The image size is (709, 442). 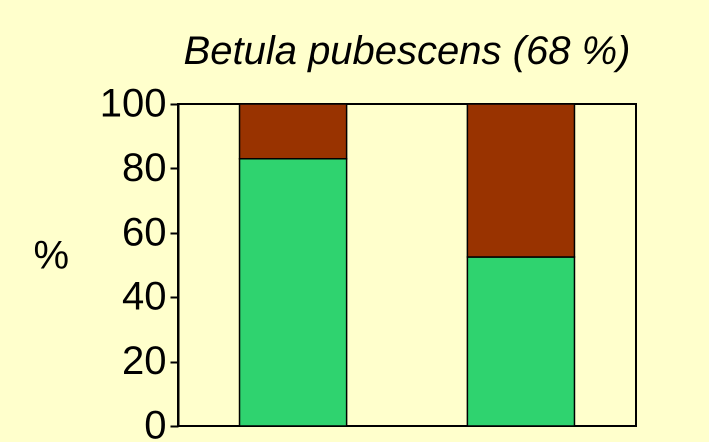 What do you see at coordinates (133, 104) in the screenshot?
I see `y-tick-label: 100` at bounding box center [133, 104].